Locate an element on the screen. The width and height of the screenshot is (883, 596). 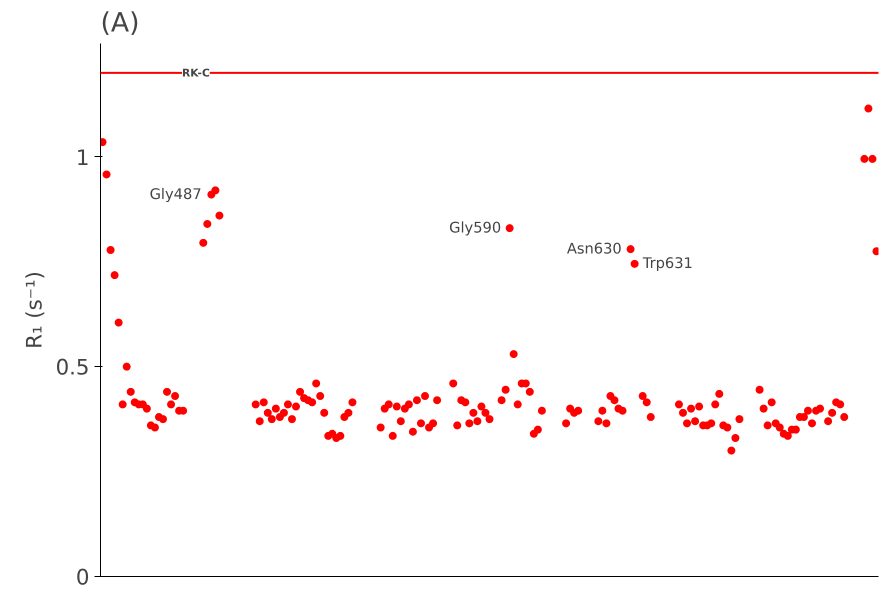
y-axis-title: R₁ (s⁻¹) is located at coordinates (35, 310).